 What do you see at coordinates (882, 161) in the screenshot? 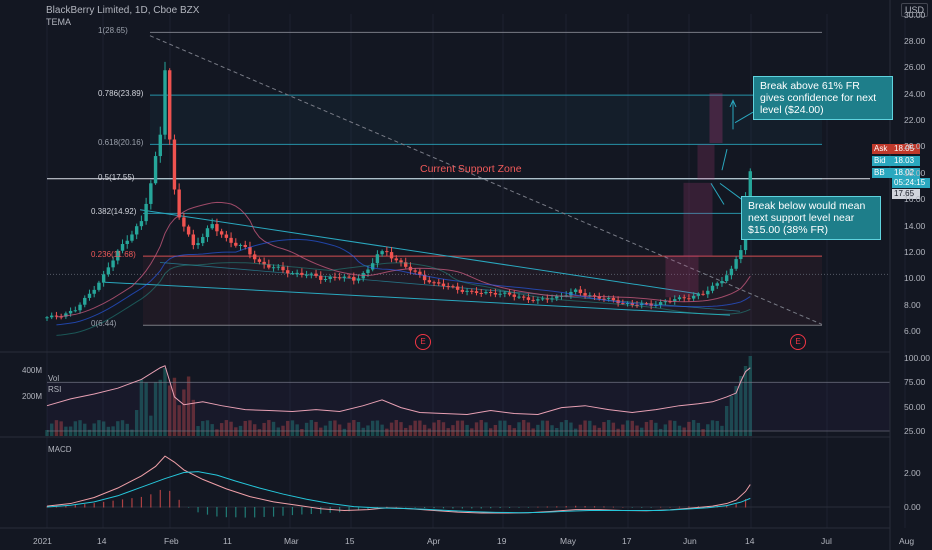
I see `bid-label: Bid` at bounding box center [882, 161].